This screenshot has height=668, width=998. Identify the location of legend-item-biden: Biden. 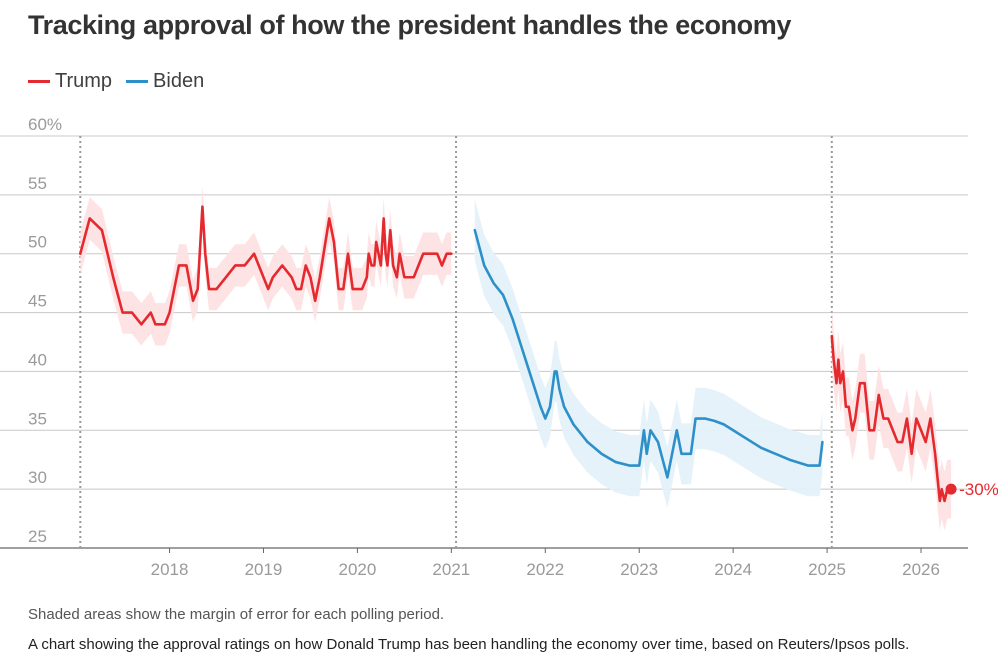
(165, 81).